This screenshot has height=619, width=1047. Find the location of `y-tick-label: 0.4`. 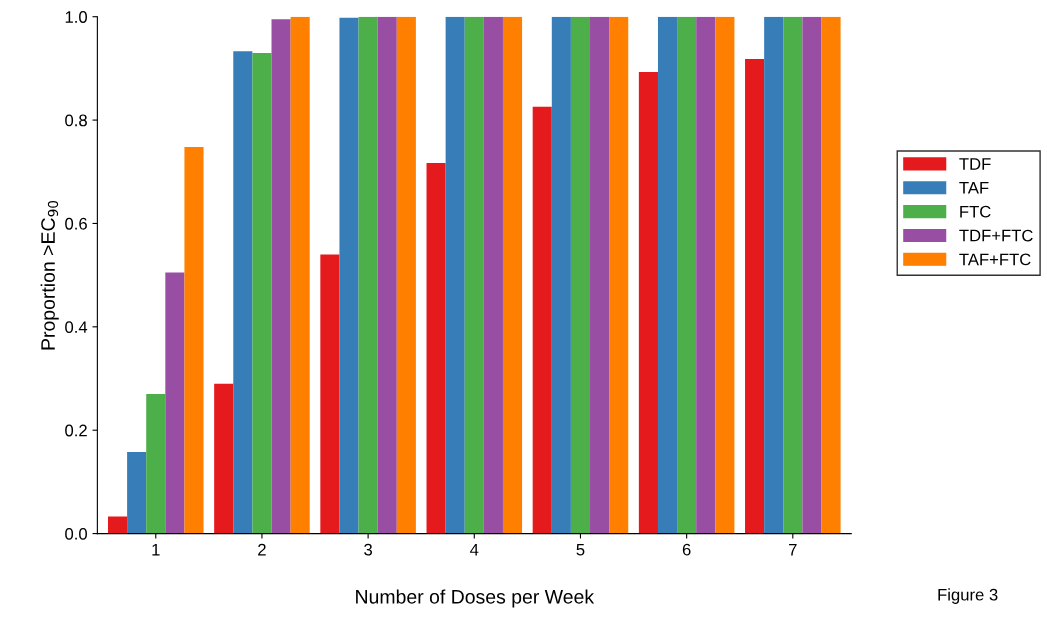

y-tick-label: 0.4 is located at coordinates (76, 327).